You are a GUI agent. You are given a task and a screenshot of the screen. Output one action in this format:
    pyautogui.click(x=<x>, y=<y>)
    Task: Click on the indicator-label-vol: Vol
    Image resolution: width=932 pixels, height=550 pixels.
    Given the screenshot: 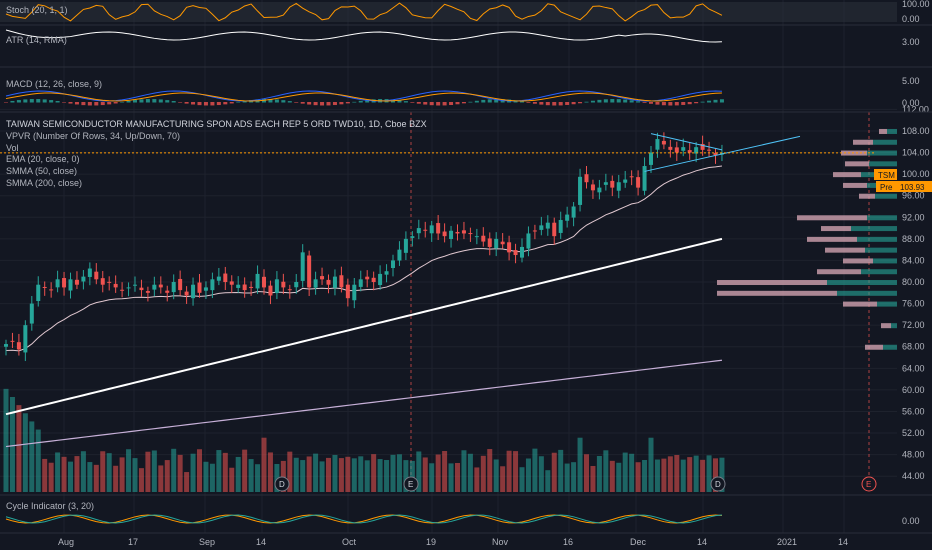 What is the action you would take?
    pyautogui.click(x=12, y=148)
    